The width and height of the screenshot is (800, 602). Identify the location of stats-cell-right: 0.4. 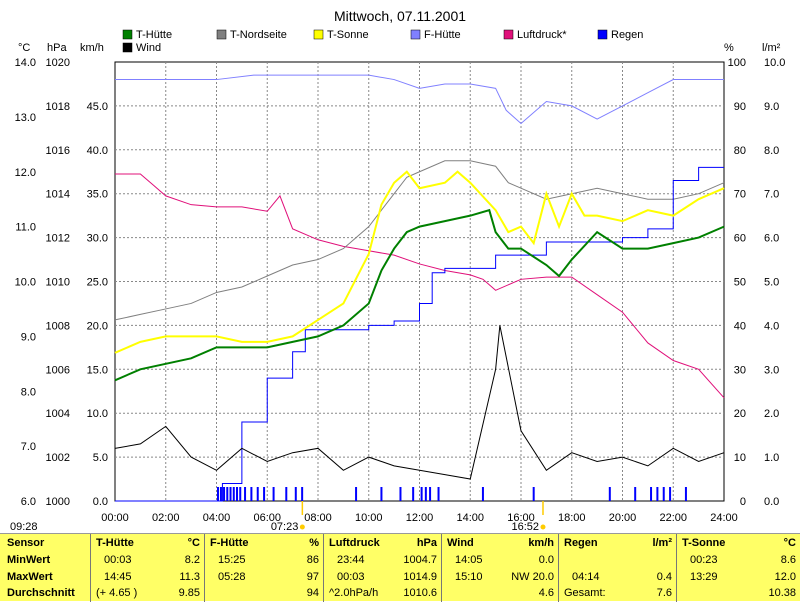
(664, 577).